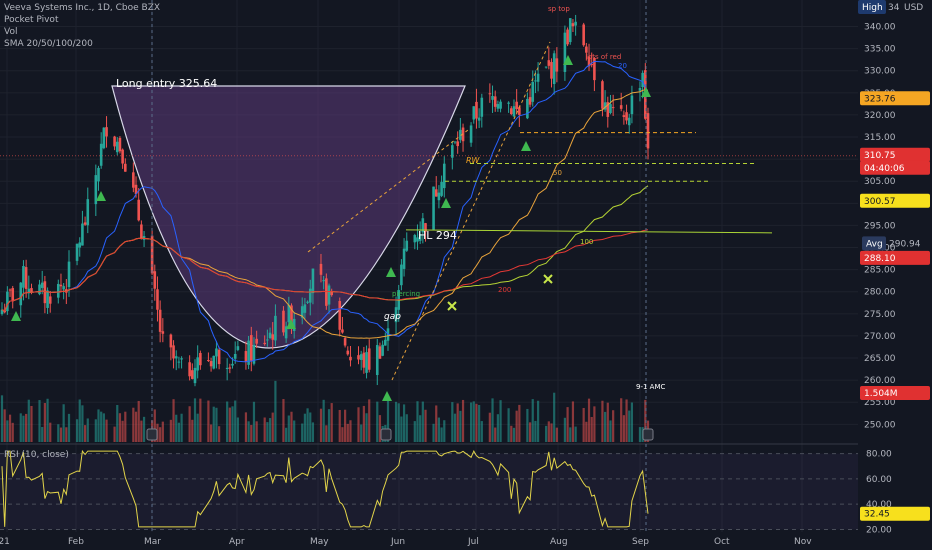  I want to click on sma200-price-badge: 288.10, so click(880, 259).